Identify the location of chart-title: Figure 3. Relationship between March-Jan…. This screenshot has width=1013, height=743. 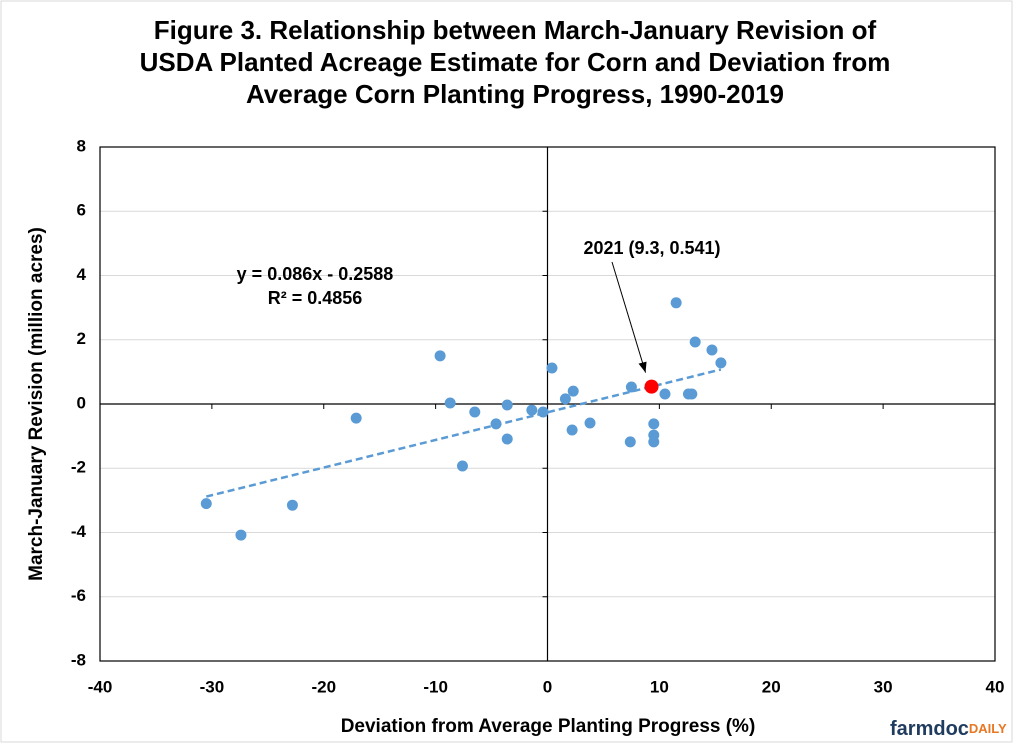
(515, 30).